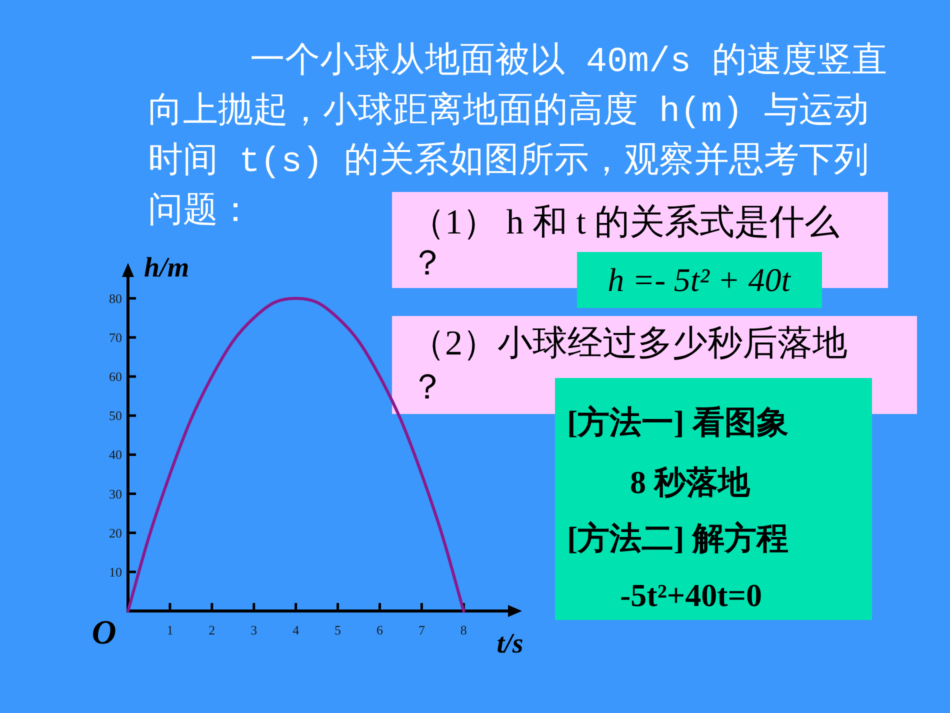 This screenshot has width=950, height=713. I want to click on x-tick-label: 8, so click(463, 630).